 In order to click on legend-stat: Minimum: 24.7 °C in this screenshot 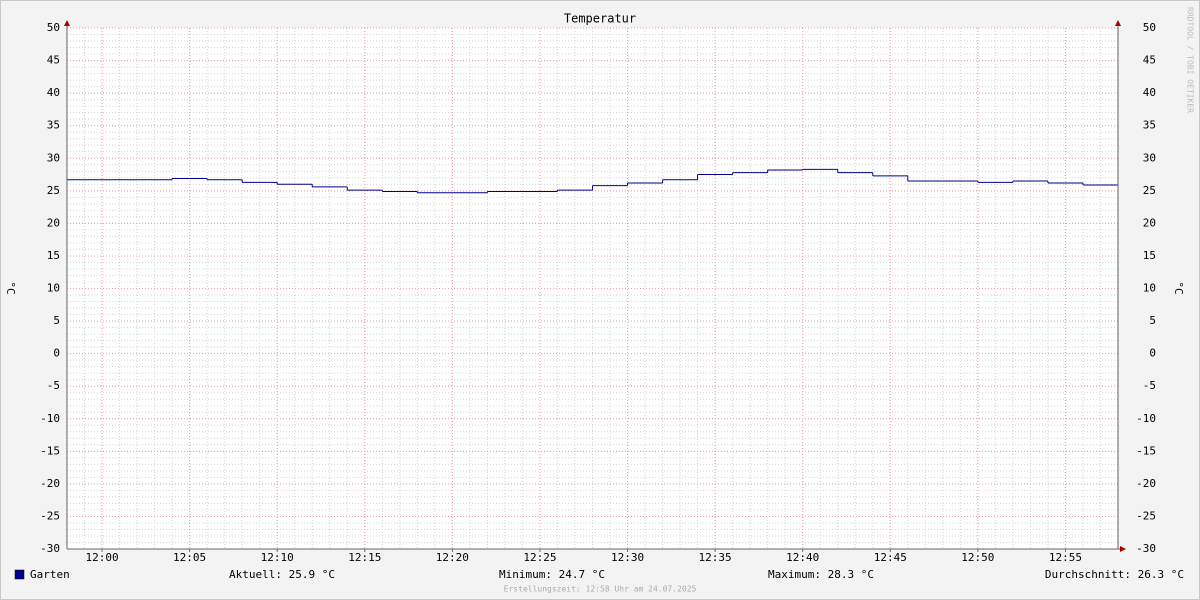, I will do `click(552, 574)`.